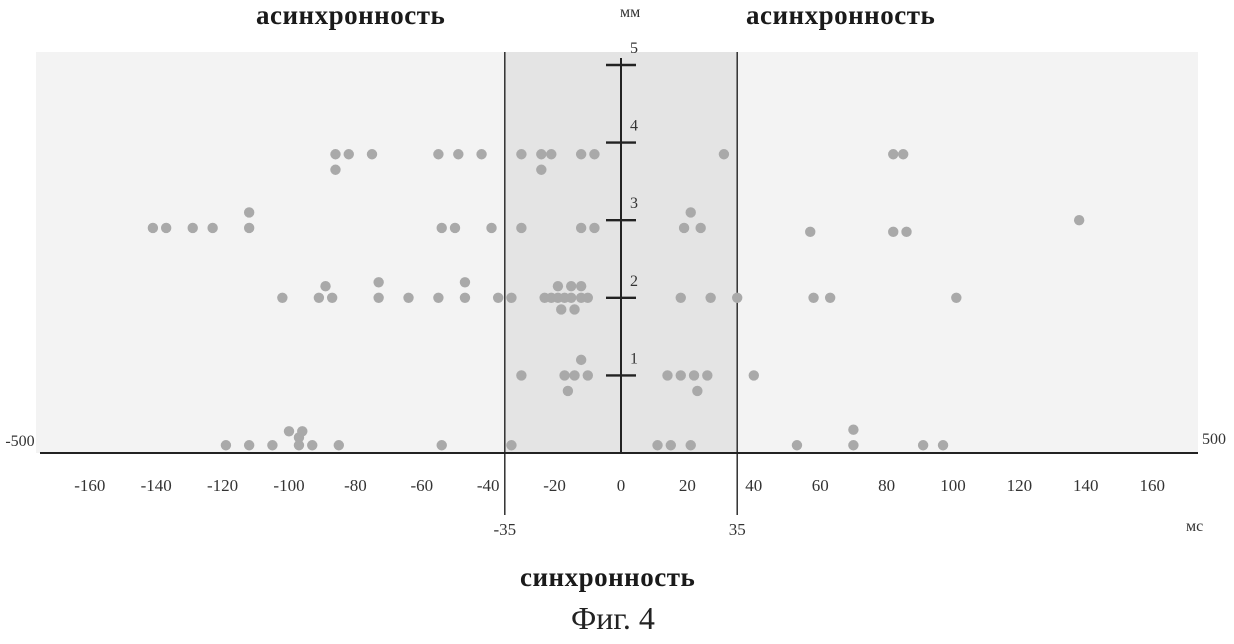 The height and width of the screenshot is (644, 1234). I want to click on x-tick-label: 160, so click(1152, 485).